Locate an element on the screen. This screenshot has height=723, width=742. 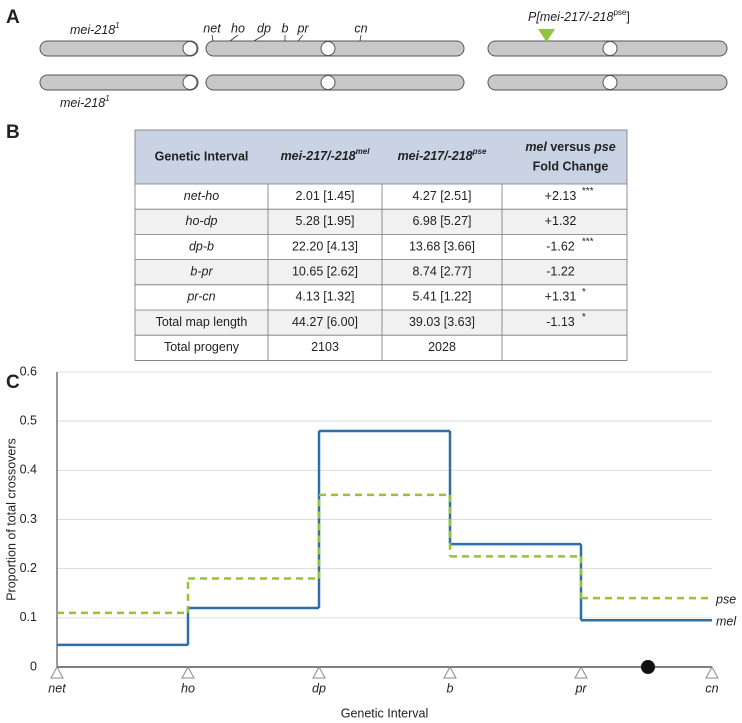
table-cell: 2028 is located at coordinates (442, 347).